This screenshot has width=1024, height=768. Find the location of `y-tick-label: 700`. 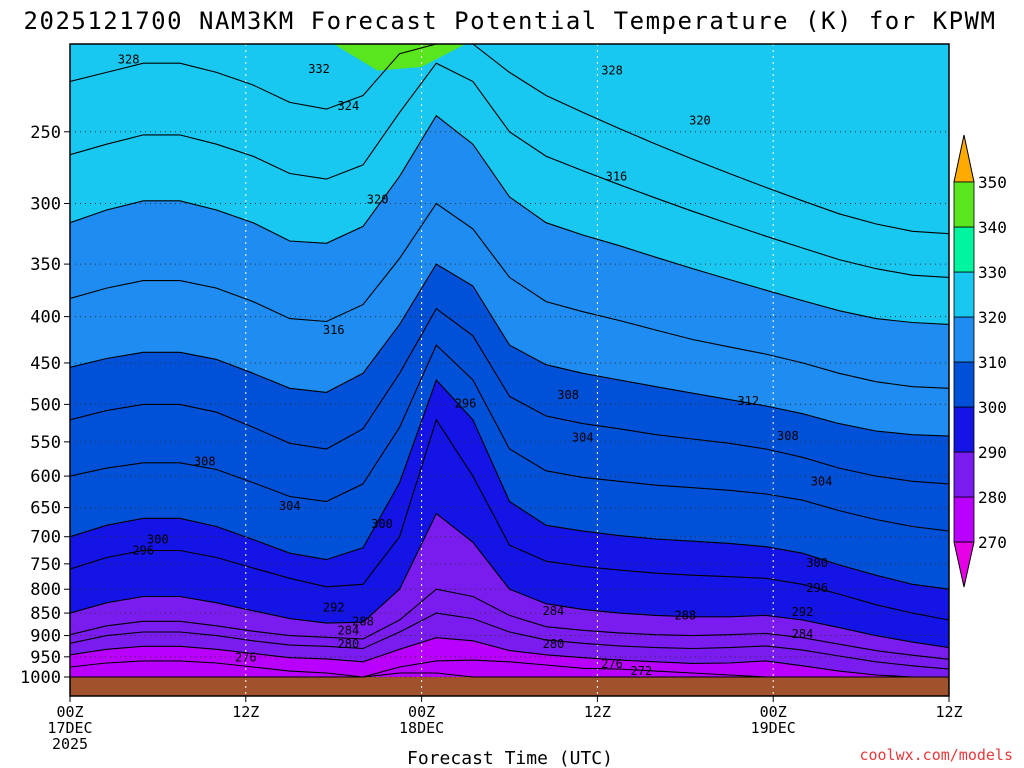

y-tick-label: 700 is located at coordinates (45, 538).